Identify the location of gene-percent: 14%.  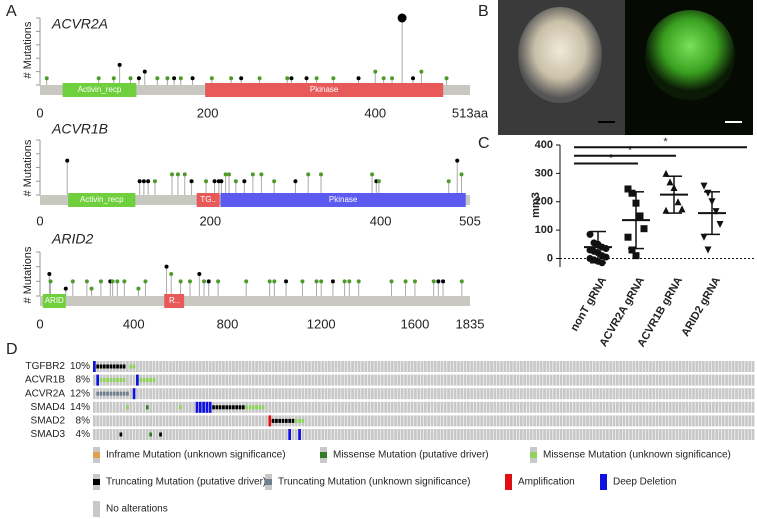
(80, 407).